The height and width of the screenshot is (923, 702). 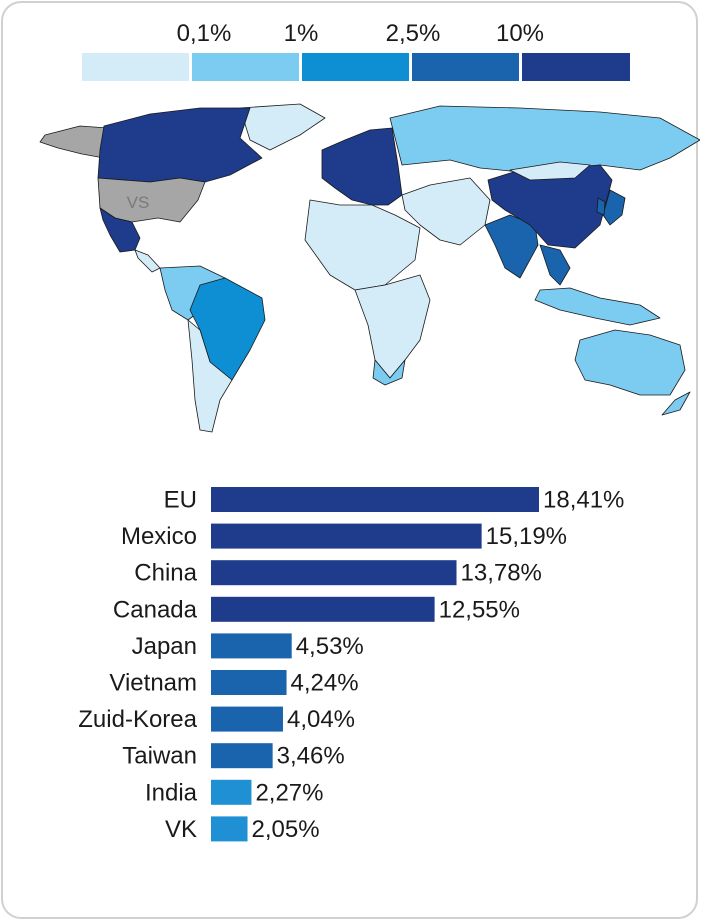 I want to click on bar-india, so click(x=231, y=792).